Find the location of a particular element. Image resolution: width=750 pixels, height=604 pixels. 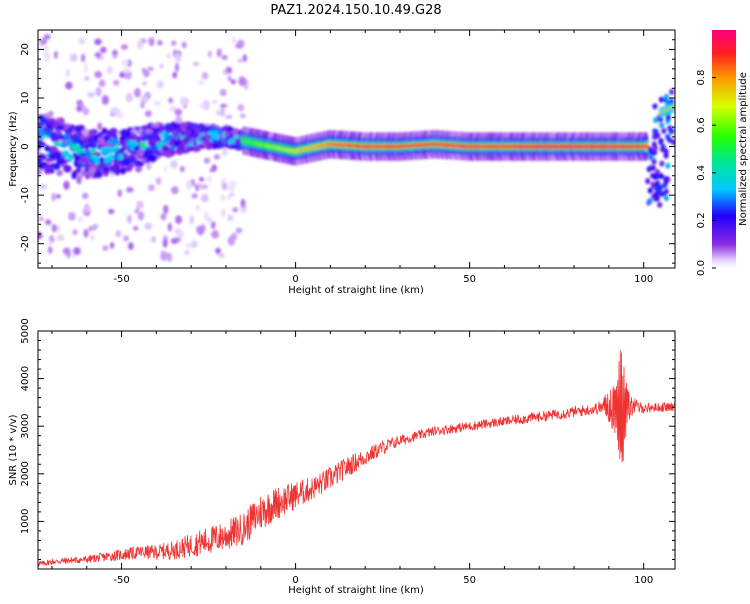

y-tick-label: 4000 is located at coordinates (25, 378).